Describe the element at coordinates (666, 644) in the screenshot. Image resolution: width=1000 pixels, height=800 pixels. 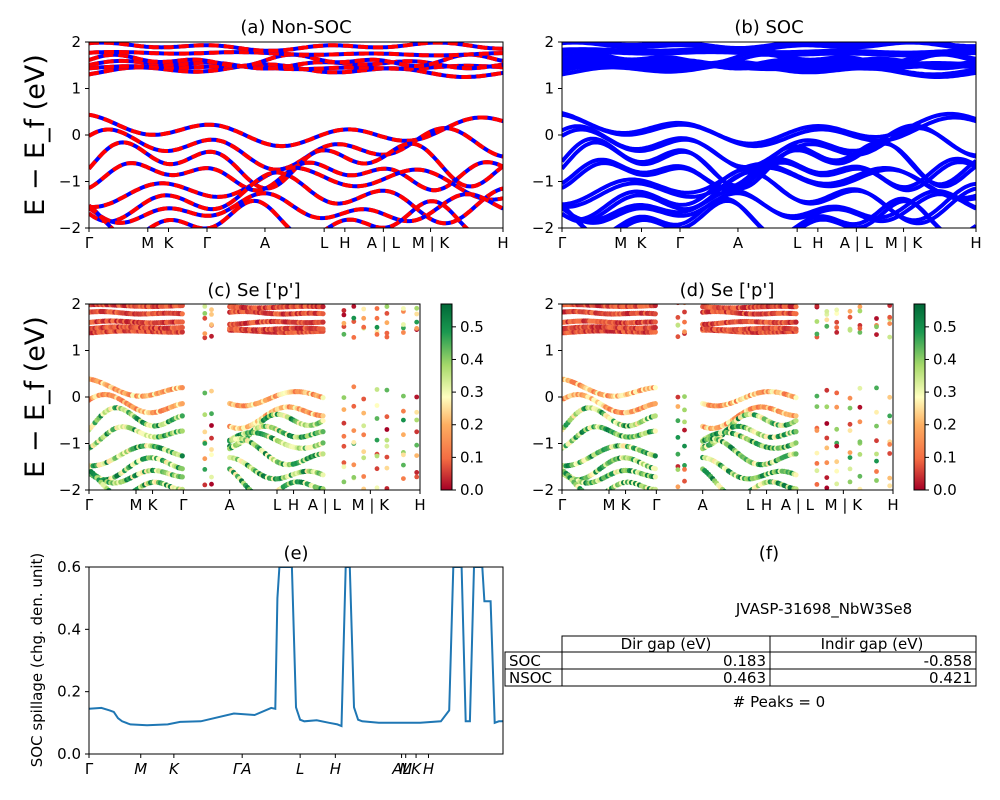
I see `header-dir-gap: Dir gap (eV)` at that location.